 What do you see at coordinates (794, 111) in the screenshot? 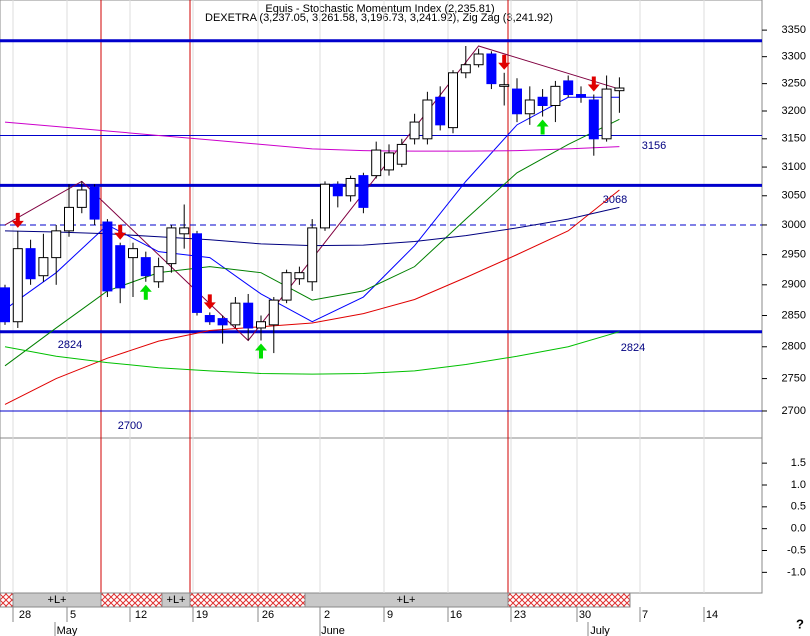
I see `y-tick-label: 3200` at bounding box center [794, 111].